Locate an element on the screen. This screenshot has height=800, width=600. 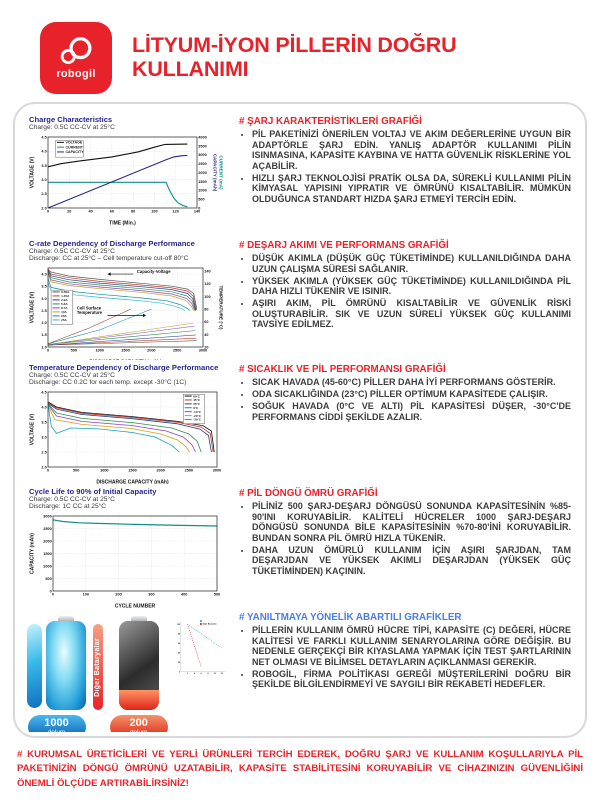
svg-text: 20A is located at coordinates (64, 316).